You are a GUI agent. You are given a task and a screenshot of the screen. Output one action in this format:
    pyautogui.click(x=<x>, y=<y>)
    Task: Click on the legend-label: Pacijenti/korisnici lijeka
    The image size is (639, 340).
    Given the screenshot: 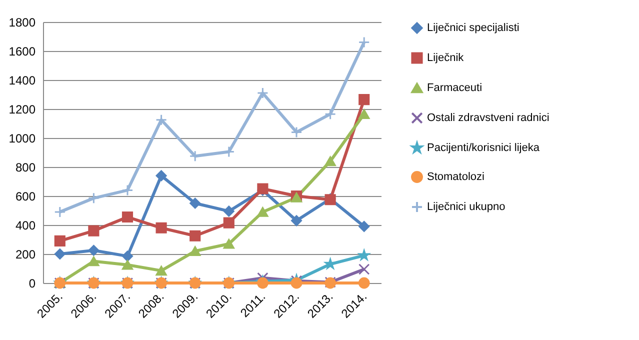 What is the action you would take?
    pyautogui.click(x=483, y=148)
    